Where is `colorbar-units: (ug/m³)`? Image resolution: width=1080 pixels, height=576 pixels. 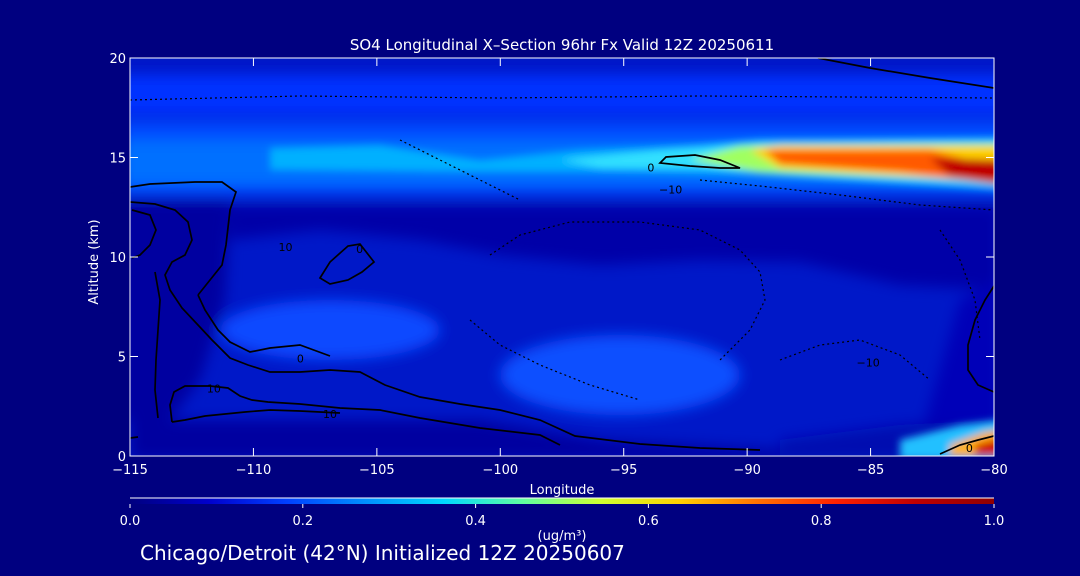
colorbar-units: (ug/m³) is located at coordinates (562, 536).